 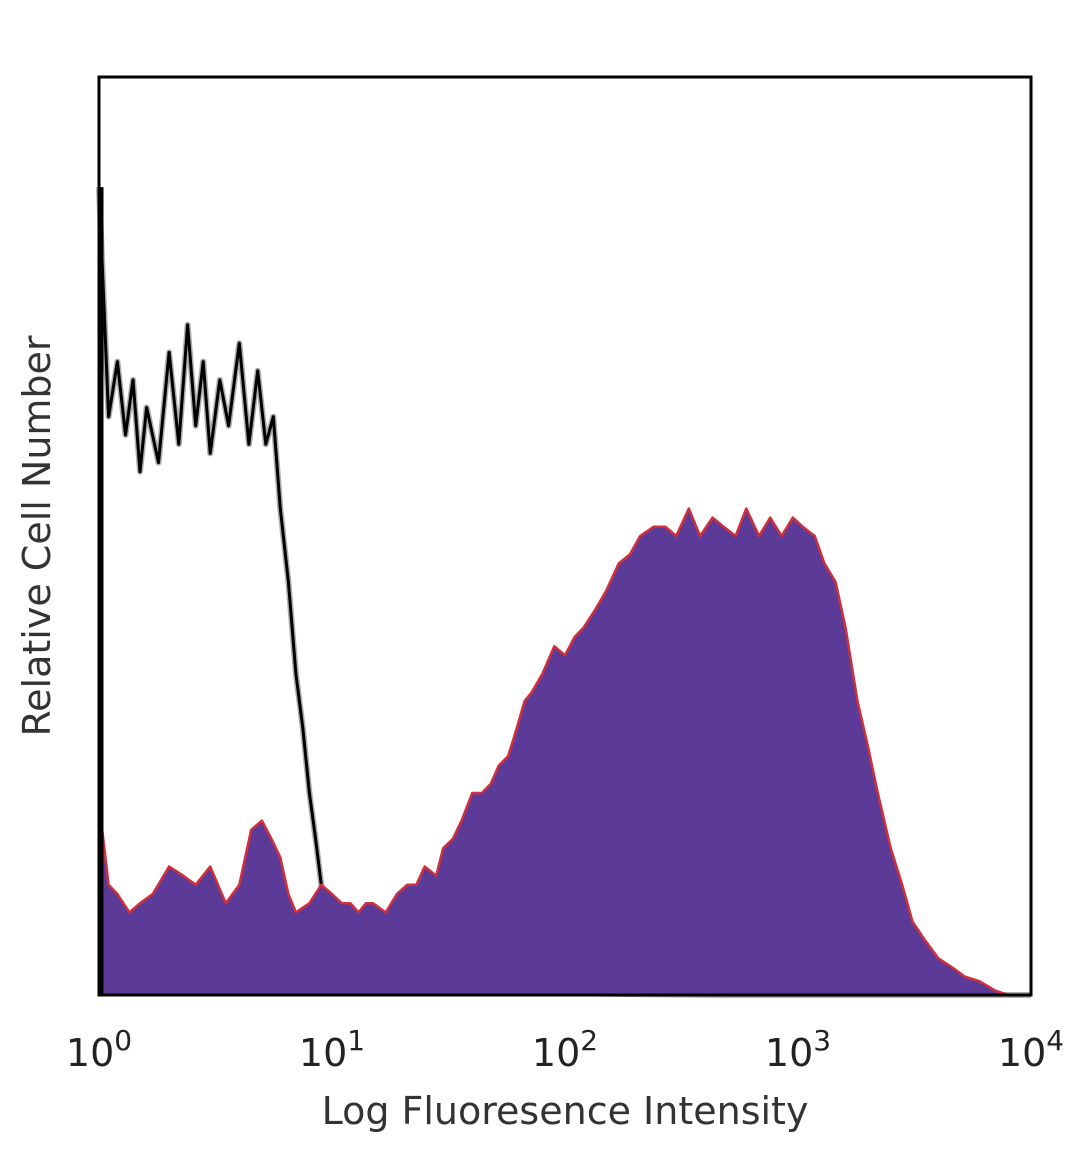 I want to click on x-tick-label: 10³, so click(x=798, y=1049).